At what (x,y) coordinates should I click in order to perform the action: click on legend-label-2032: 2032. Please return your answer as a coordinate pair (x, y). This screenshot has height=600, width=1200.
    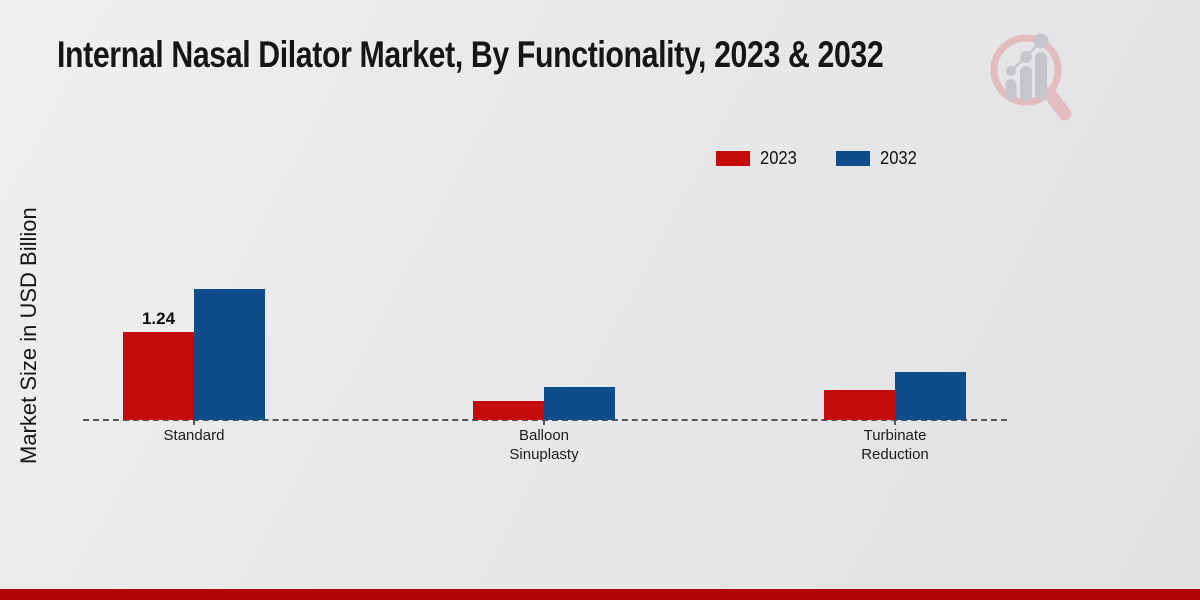
    Looking at the image, I should click on (898, 158).